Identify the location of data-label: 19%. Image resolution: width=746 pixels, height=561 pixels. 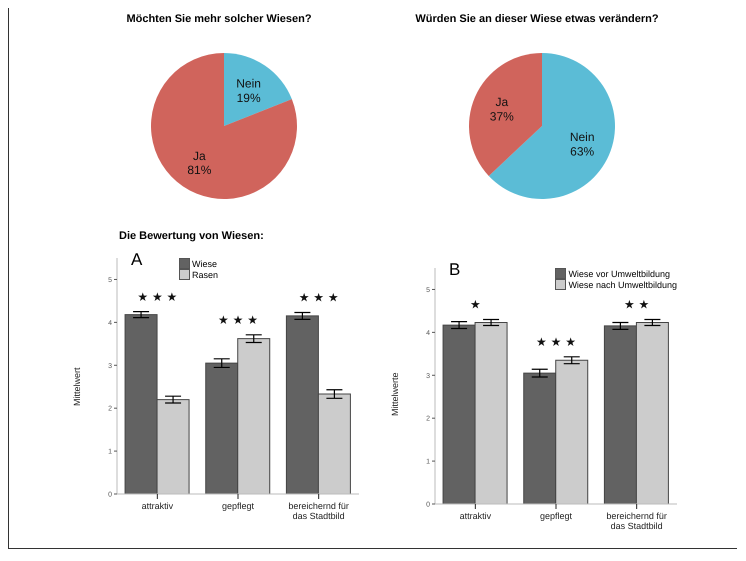
(248, 97).